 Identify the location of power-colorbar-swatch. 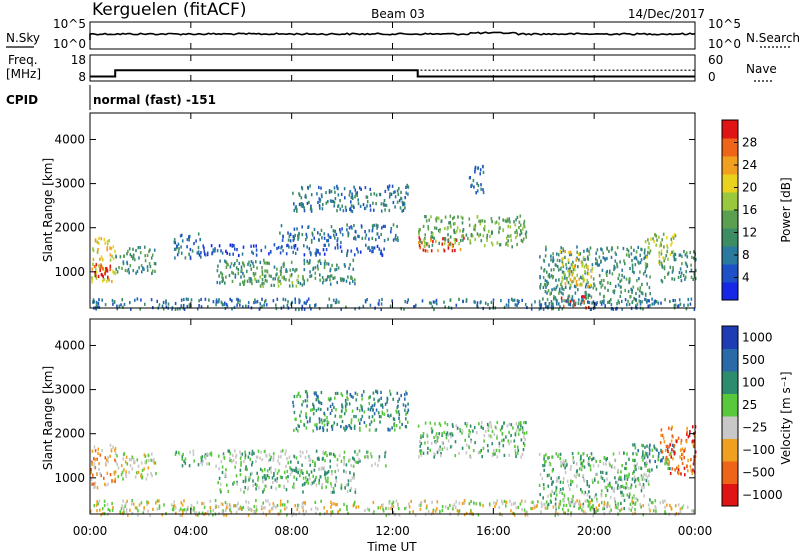
(730, 291).